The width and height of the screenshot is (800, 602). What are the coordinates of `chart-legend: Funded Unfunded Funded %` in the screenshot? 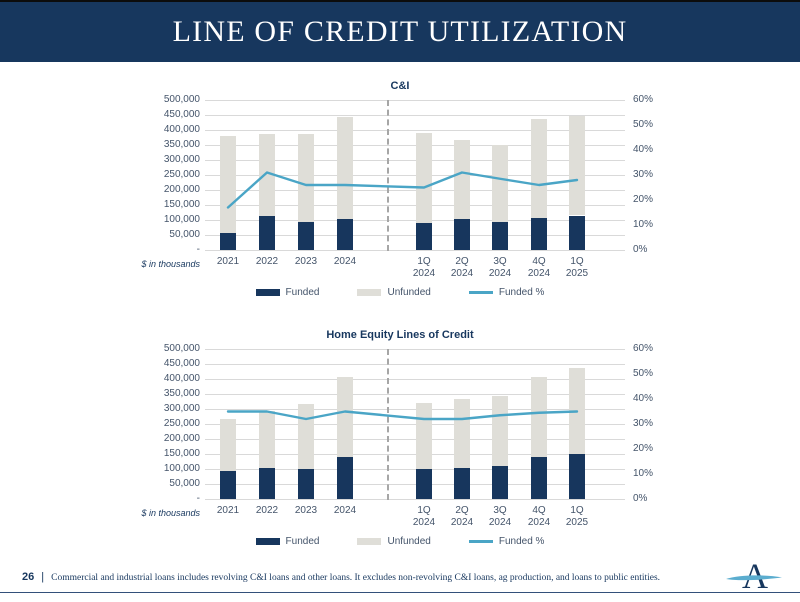 It's located at (400, 292).